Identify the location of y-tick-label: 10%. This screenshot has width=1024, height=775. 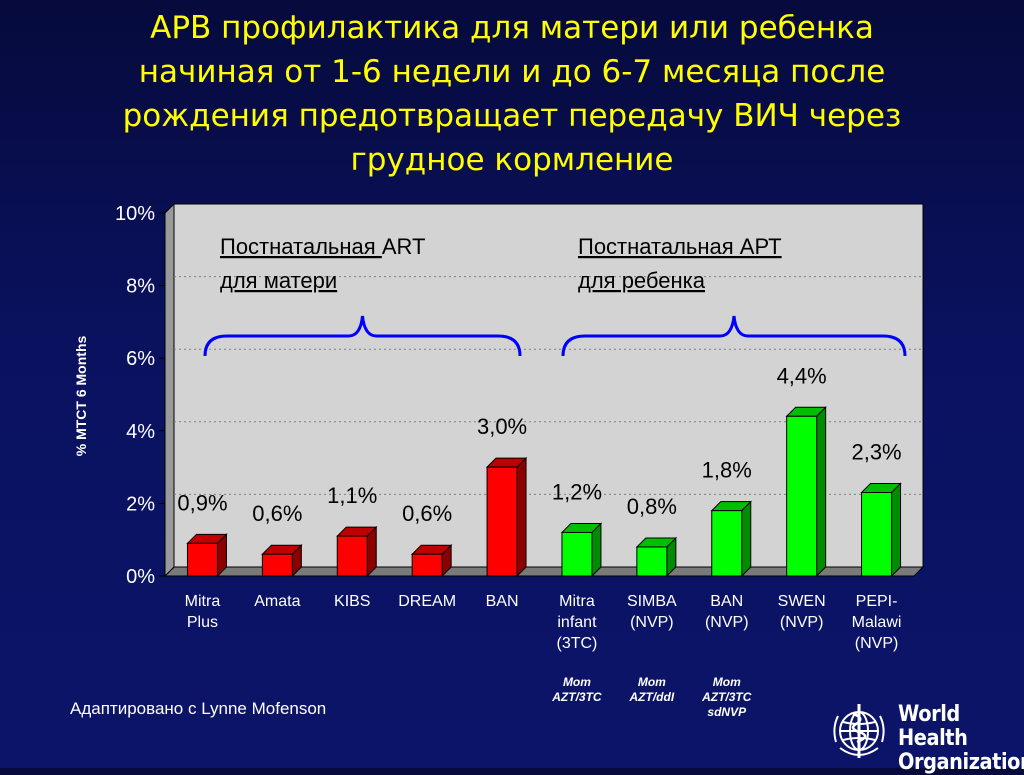
(135, 214).